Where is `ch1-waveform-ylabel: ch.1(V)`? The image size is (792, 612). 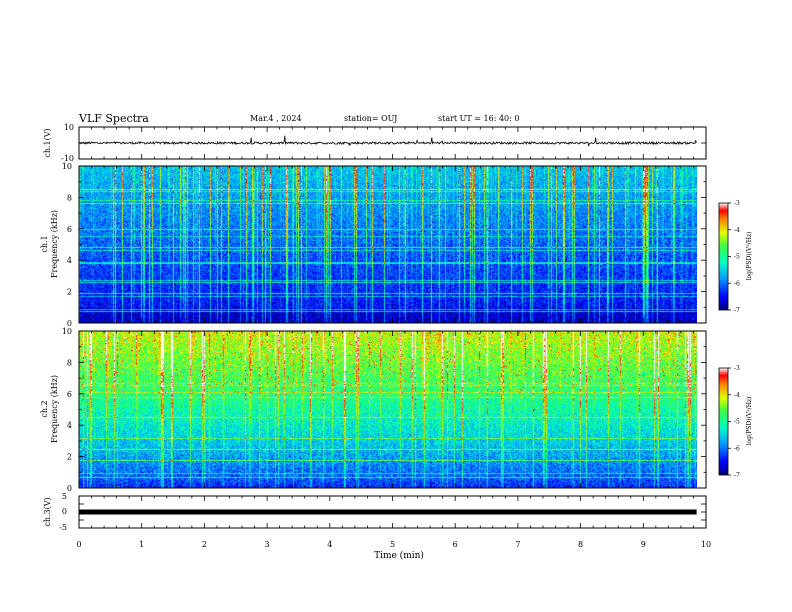
ch1-waveform-ylabel: ch.1(V) is located at coordinates (47, 142).